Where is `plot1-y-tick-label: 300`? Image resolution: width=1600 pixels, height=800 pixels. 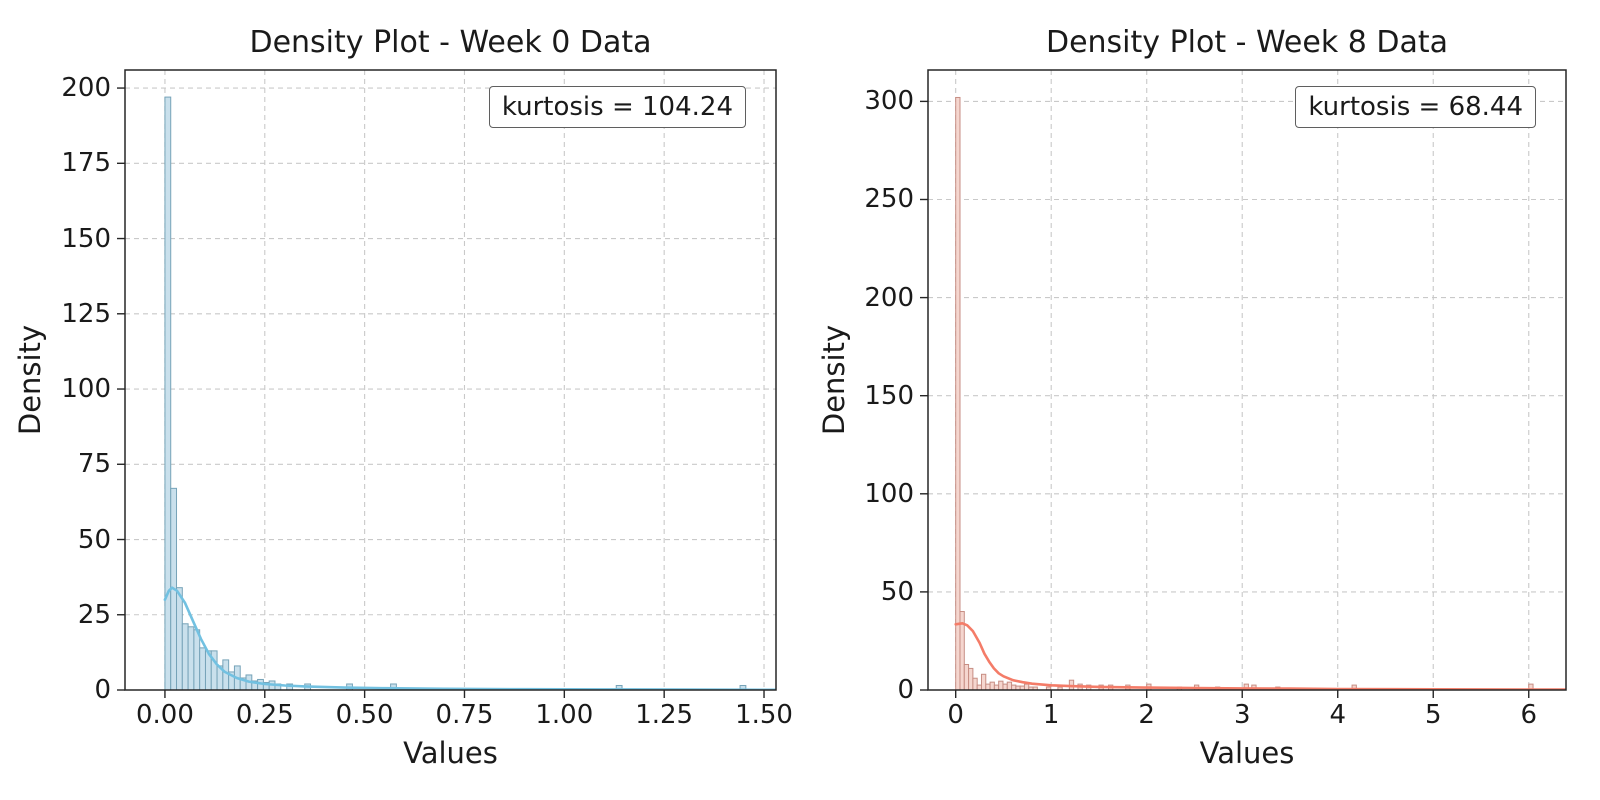 plot1-y-tick-label: 300 is located at coordinates (889, 101).